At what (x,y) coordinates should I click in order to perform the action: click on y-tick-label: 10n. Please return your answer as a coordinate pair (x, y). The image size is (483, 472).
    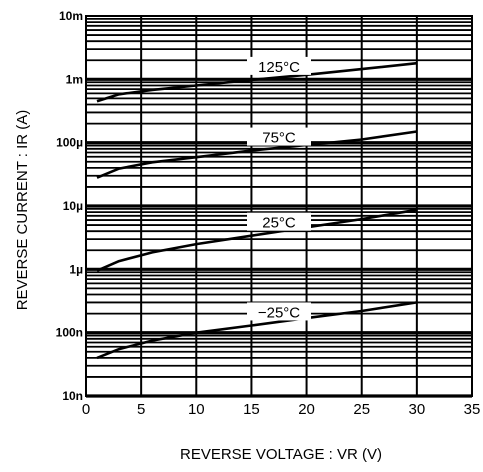
    Looking at the image, I should click on (72, 396).